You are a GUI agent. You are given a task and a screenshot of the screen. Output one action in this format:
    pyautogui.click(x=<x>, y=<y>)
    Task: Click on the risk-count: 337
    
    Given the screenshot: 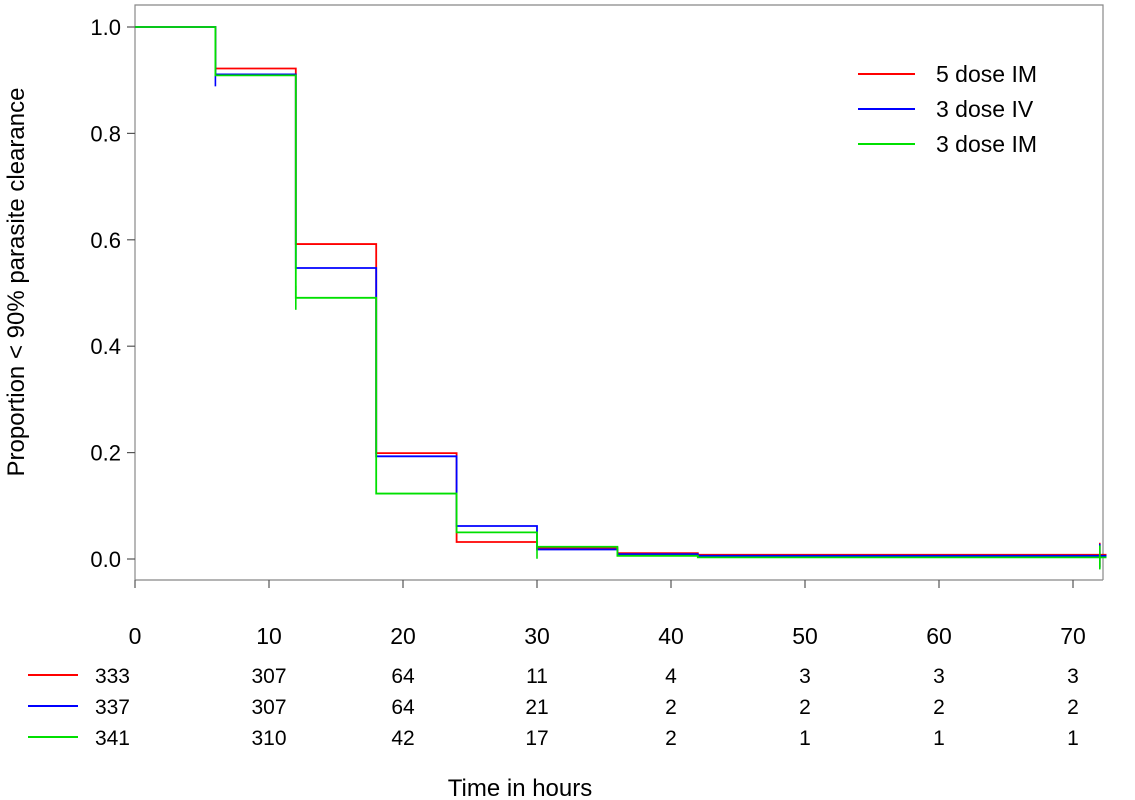 What is the action you would take?
    pyautogui.click(x=112, y=707)
    